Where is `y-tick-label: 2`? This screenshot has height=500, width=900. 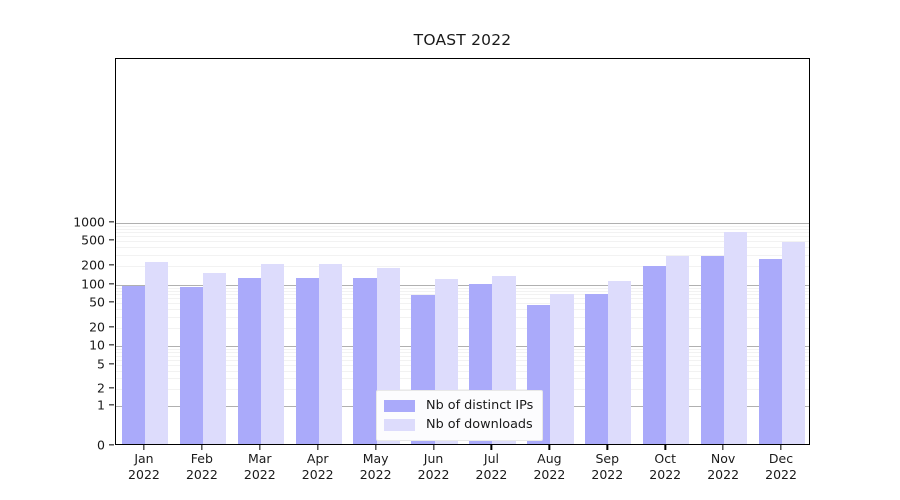
y-tick-label: 2 is located at coordinates (101, 388).